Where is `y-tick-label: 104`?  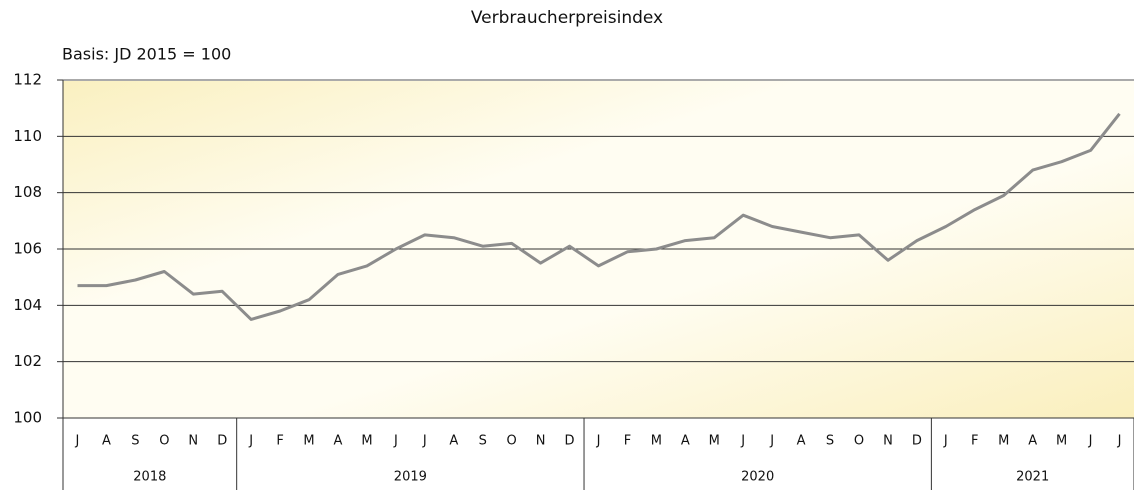 y-tick-label: 104 is located at coordinates (27, 305).